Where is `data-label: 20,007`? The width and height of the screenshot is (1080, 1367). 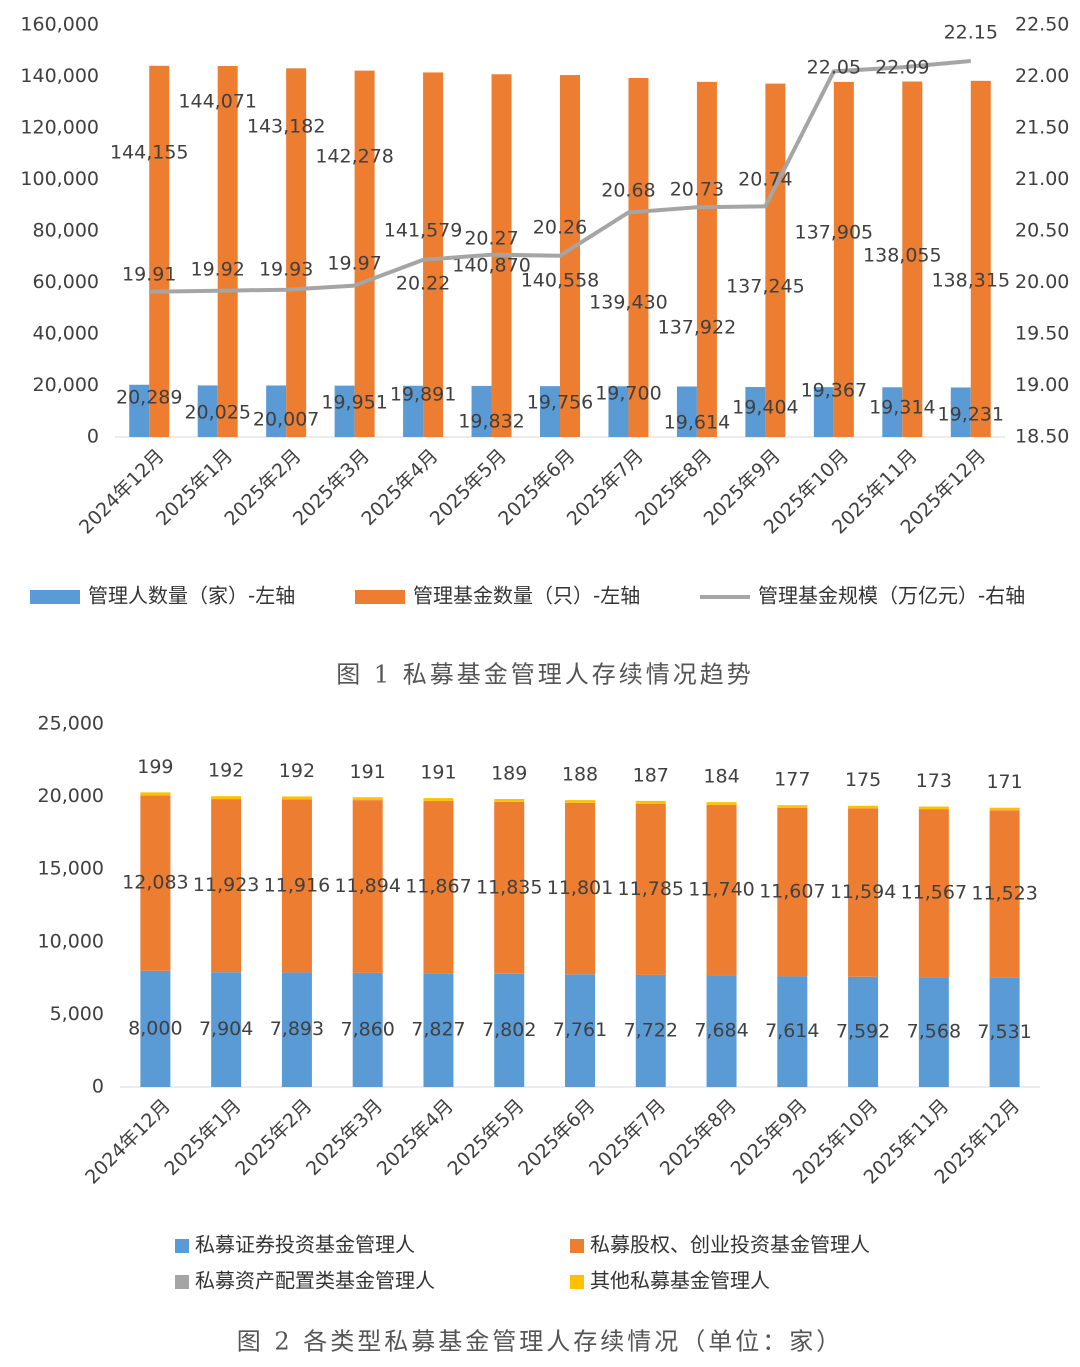 data-label: 20,007 is located at coordinates (286, 420).